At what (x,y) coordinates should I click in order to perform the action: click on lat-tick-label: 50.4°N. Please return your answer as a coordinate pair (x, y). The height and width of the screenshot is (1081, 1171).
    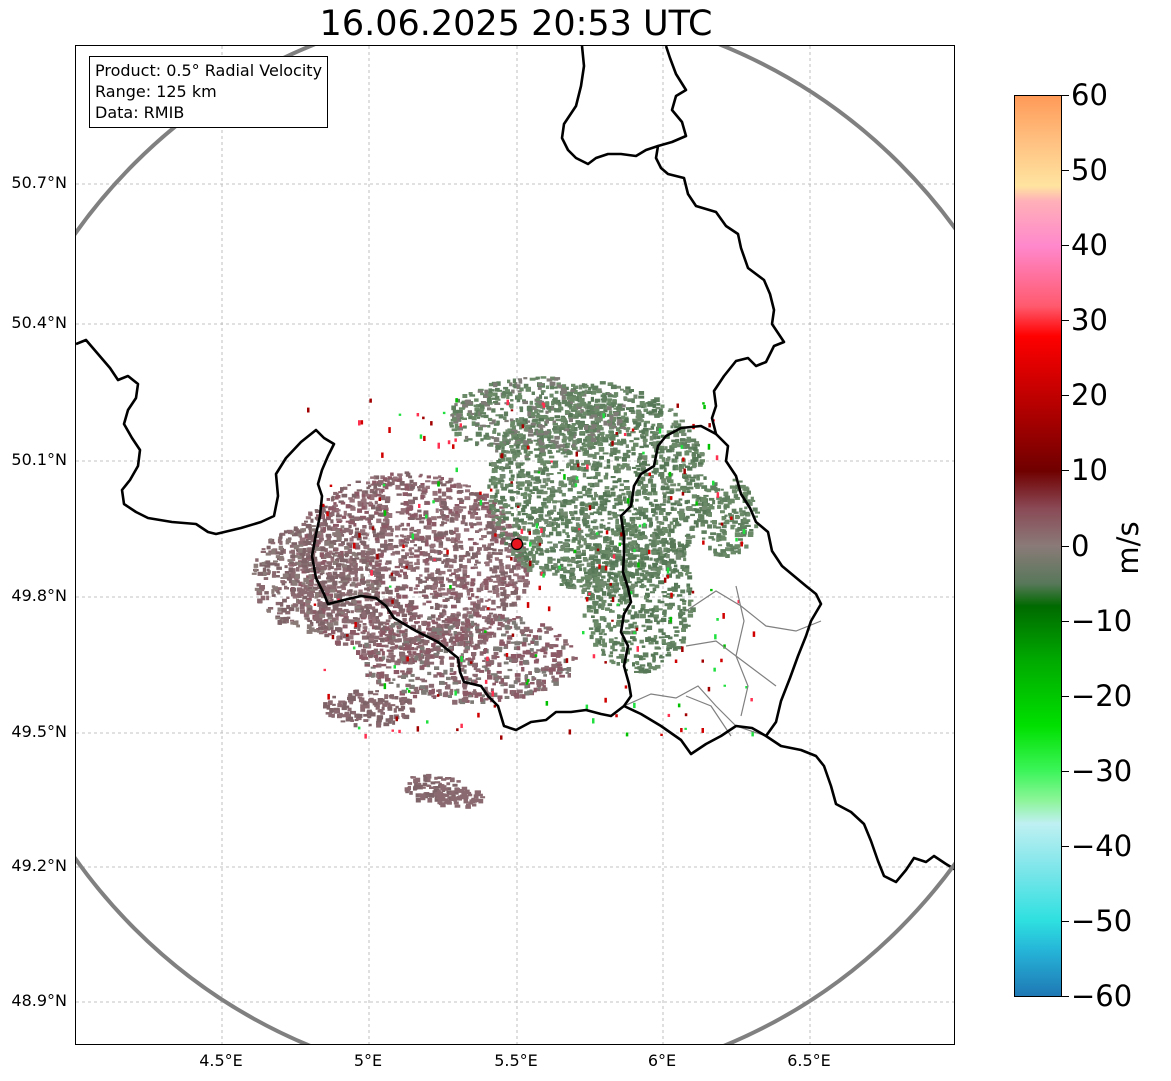
    Looking at the image, I should click on (39, 322).